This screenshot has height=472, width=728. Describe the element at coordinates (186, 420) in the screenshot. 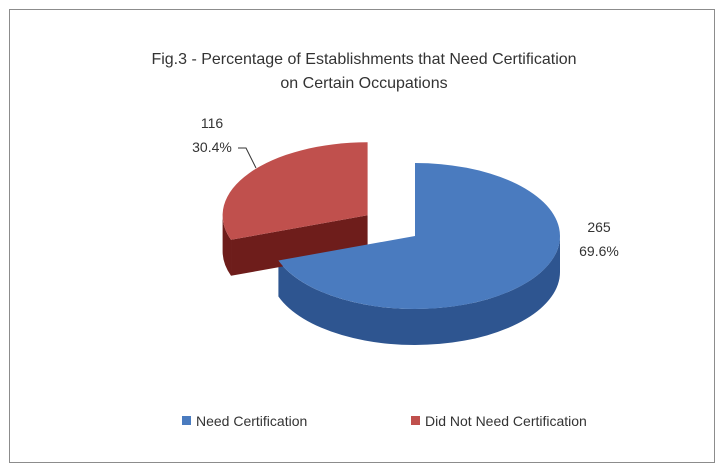

I see `legend-swatch-need-certification` at that location.